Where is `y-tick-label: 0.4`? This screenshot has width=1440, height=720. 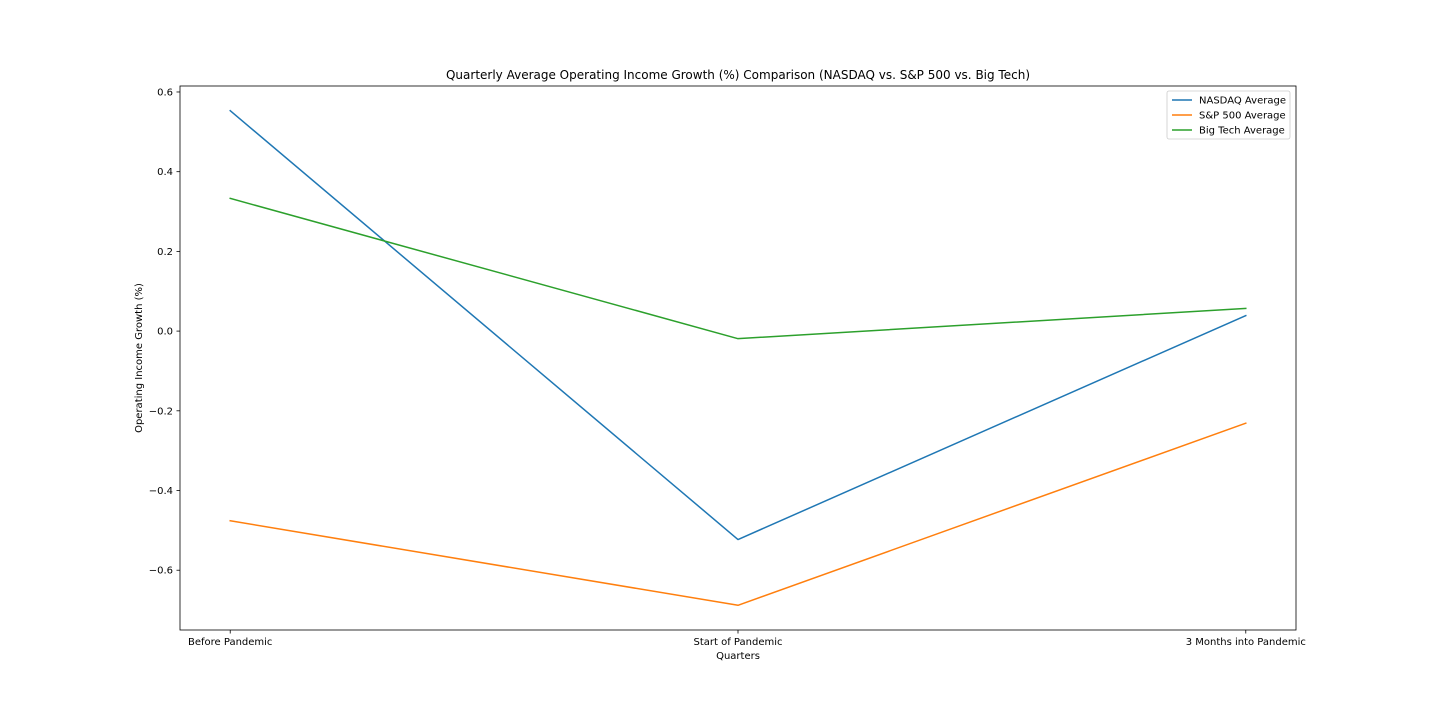 y-tick-label: 0.4 is located at coordinates (165, 172).